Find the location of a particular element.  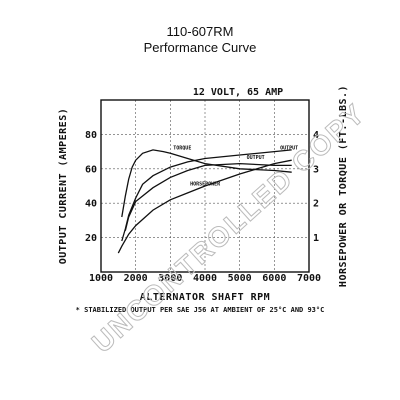

condition-label: 12 VOLT, 65 AMP is located at coordinates (238, 92).